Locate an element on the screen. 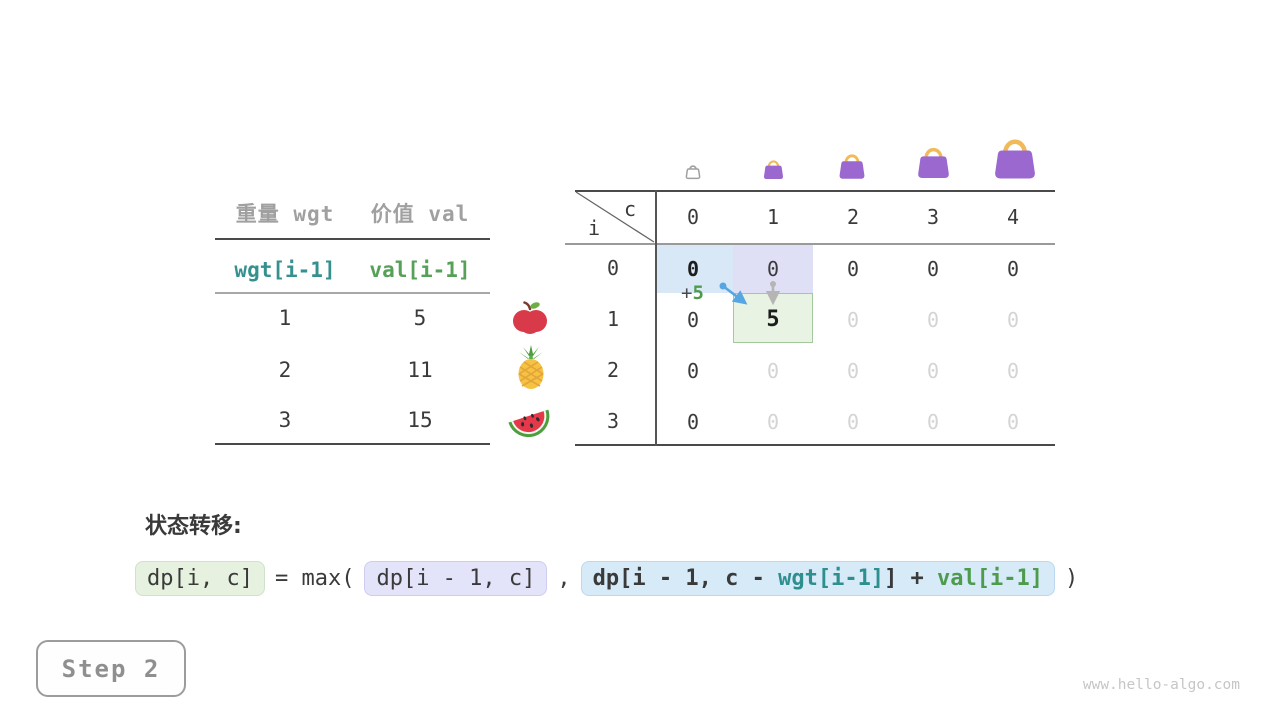 Image resolution: width=1280 pixels, height=720 pixels. dp-cell-0-2: 0 is located at coordinates (853, 269).